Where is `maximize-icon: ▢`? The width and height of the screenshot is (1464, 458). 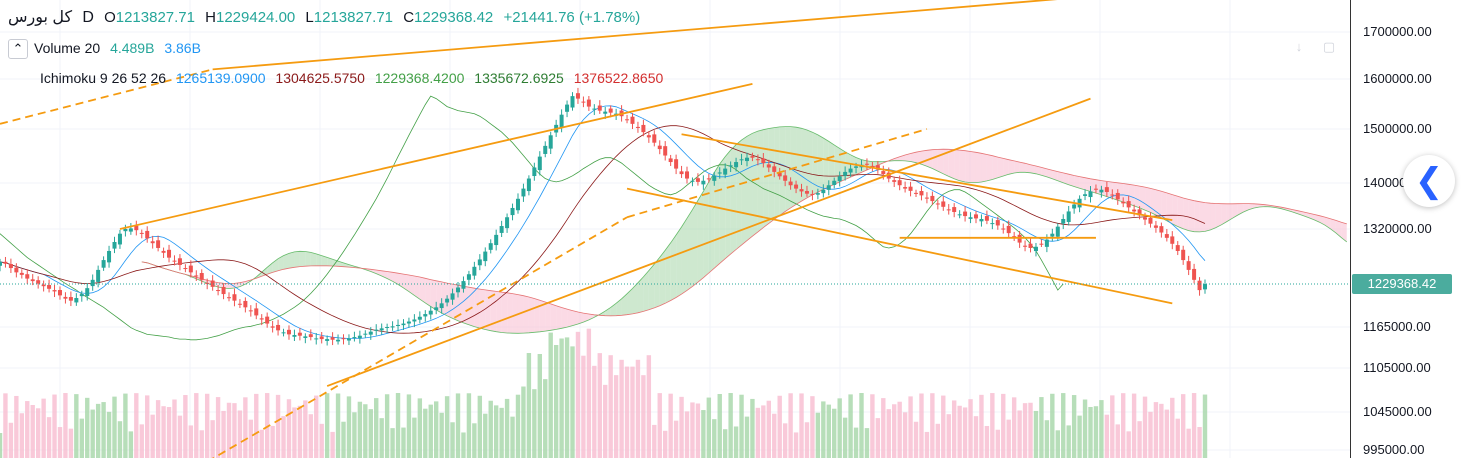
maximize-icon: ▢ is located at coordinates (1329, 46).